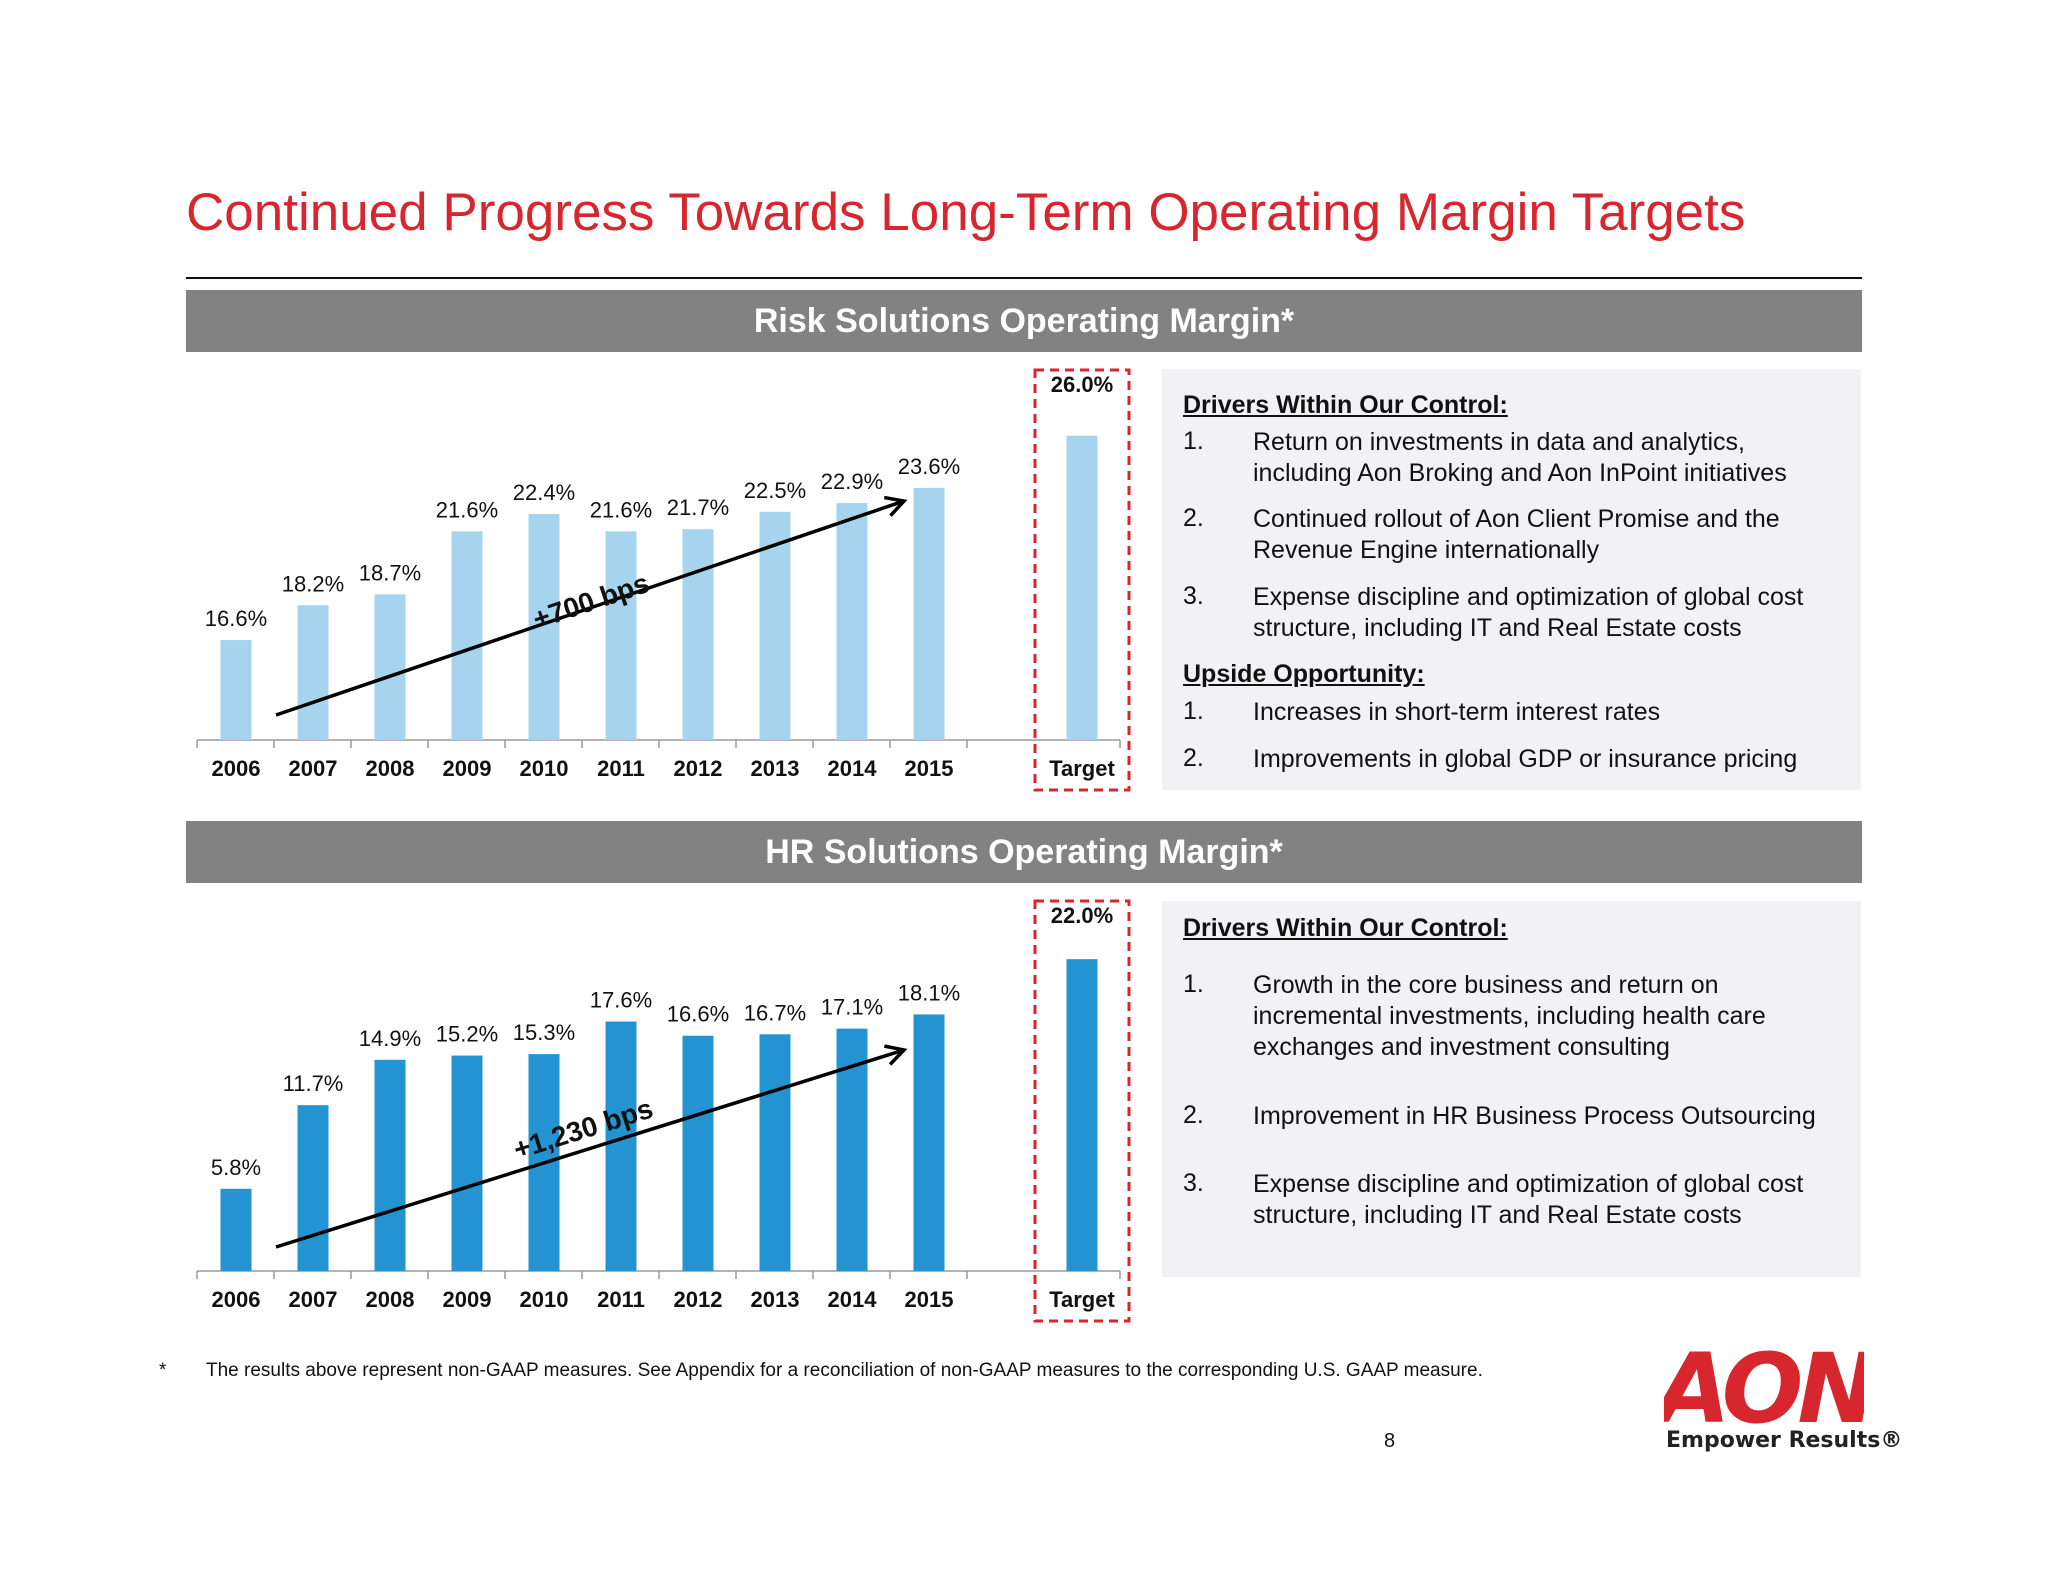 This screenshot has width=2048, height=1582. Describe the element at coordinates (390, 572) in the screenshot. I see `data-label: 18.7%` at that location.